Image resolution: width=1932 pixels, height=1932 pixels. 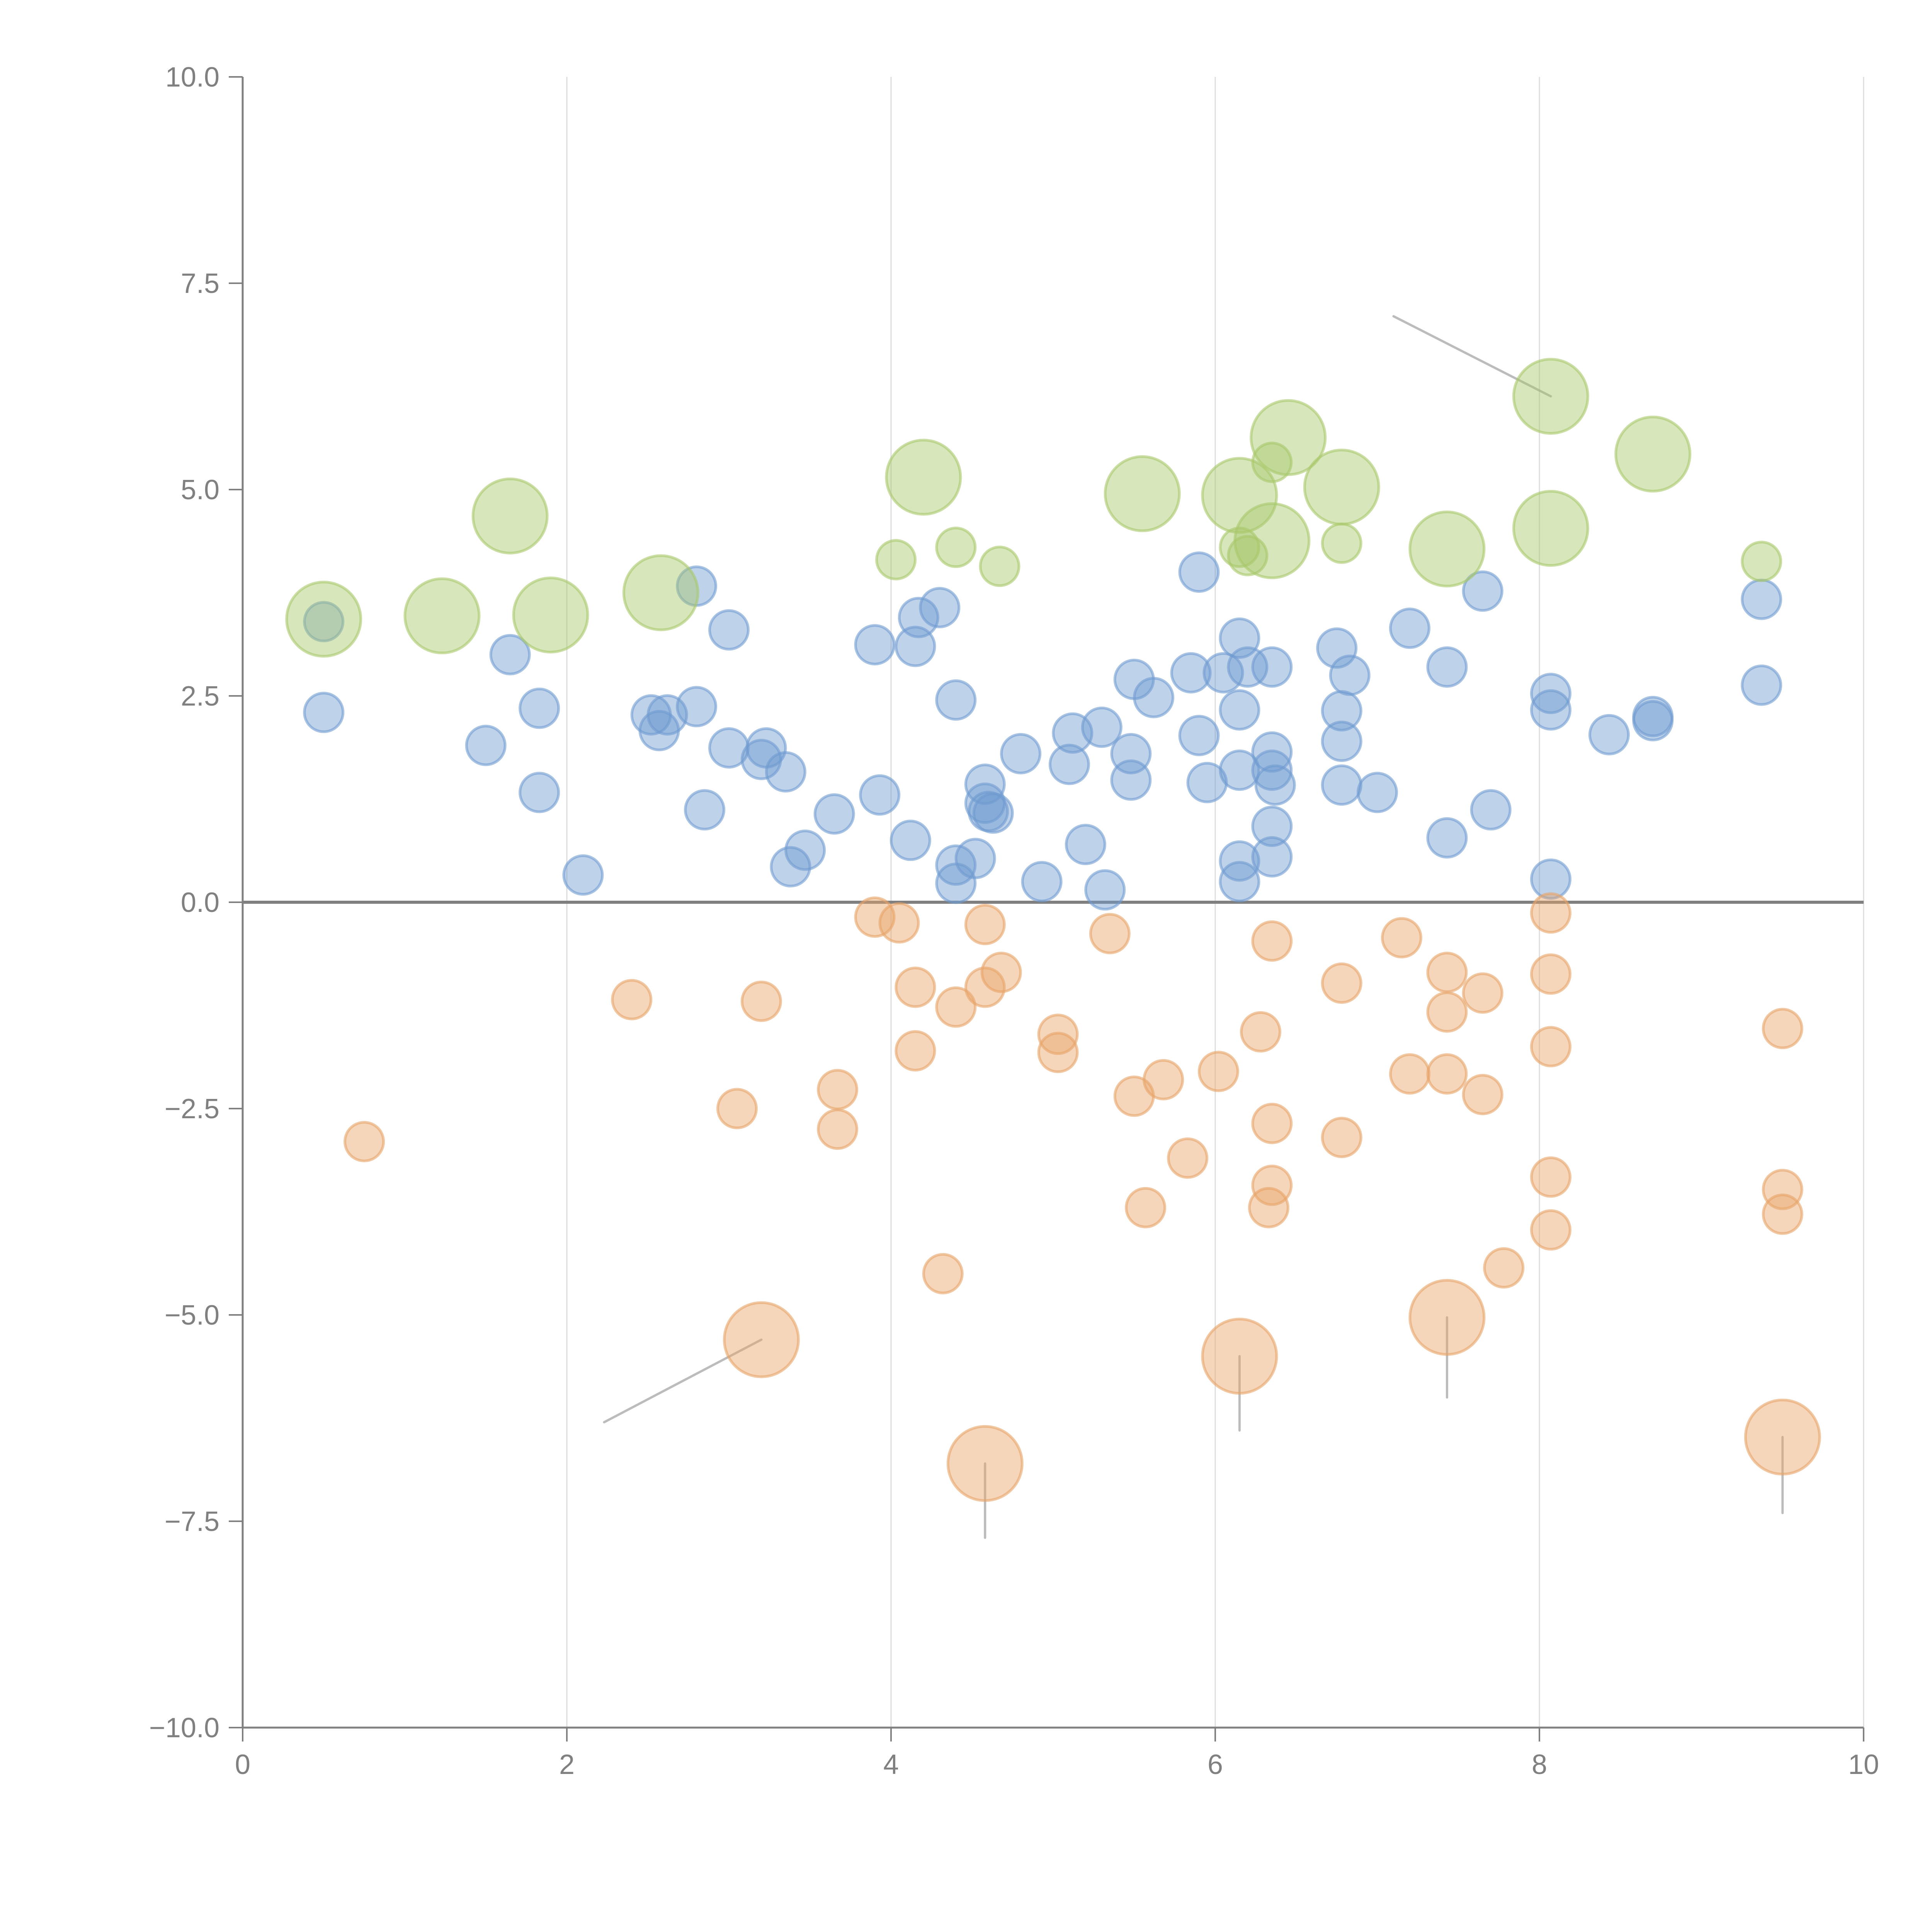 I want to click on series-positive, so click(x=1042, y=731).